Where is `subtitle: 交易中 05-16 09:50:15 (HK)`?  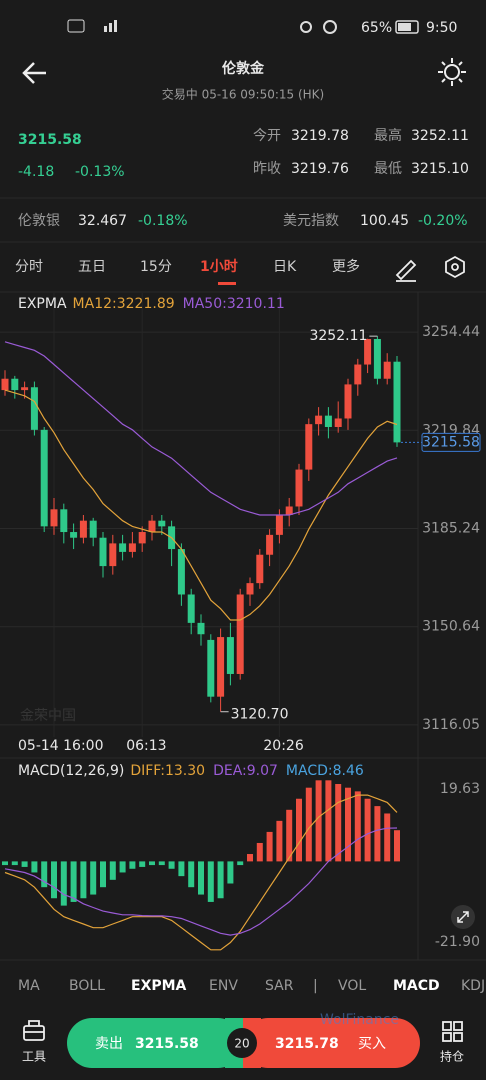
subtitle: 交易中 05-16 09:50:15 (HK) is located at coordinates (243, 94).